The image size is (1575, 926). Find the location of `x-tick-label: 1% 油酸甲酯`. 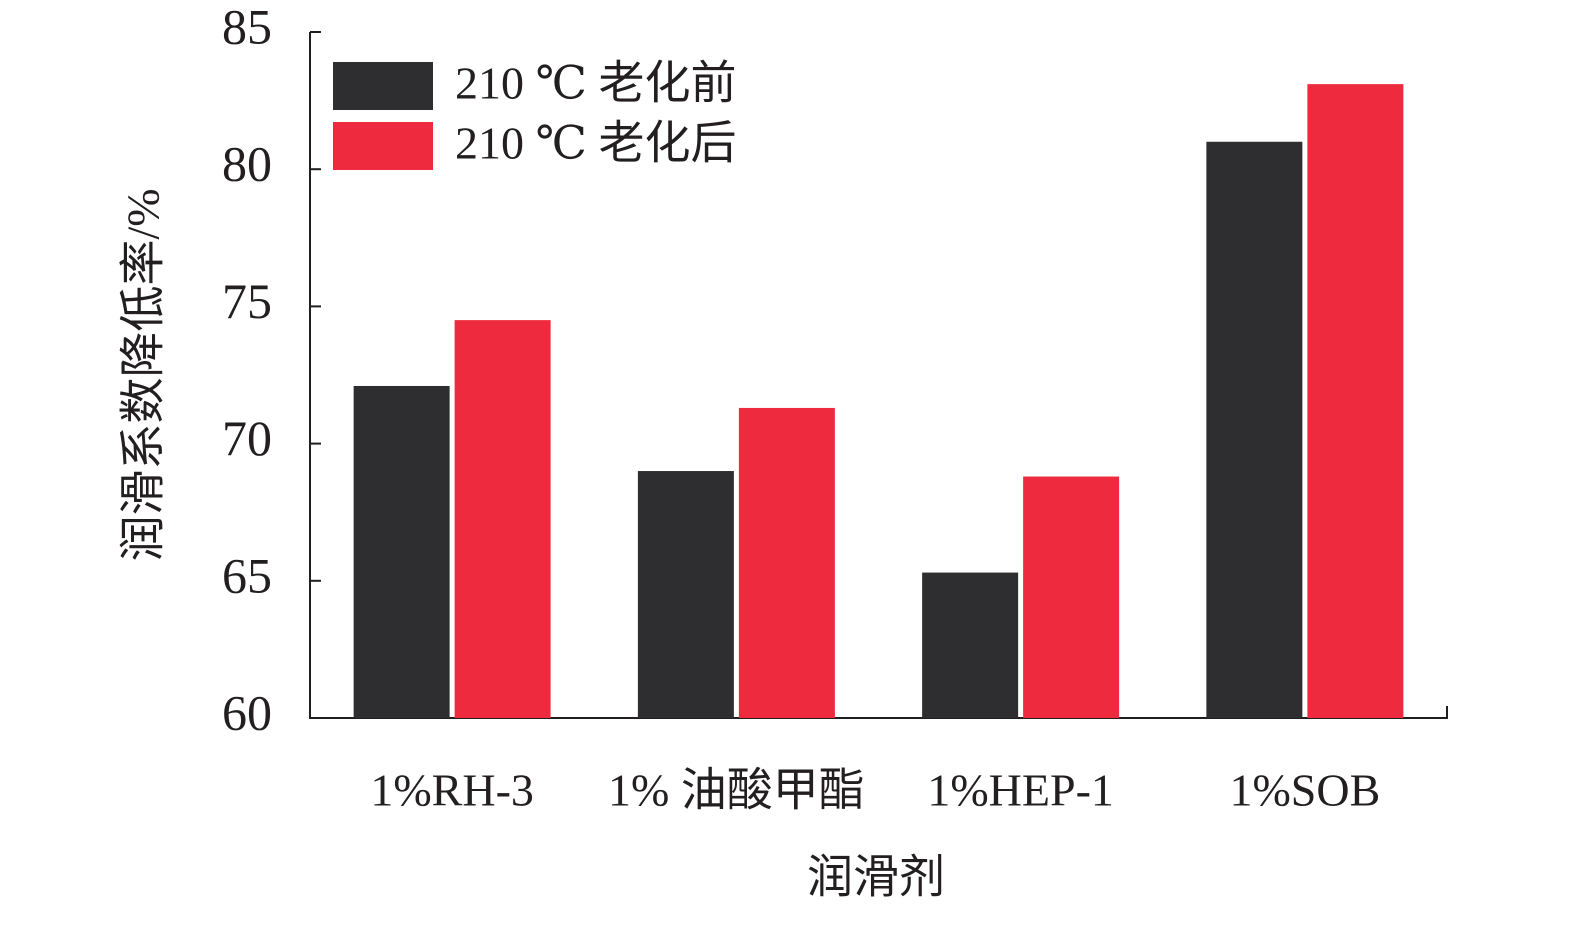

x-tick-label: 1% 油酸甲酯 is located at coordinates (736, 790).